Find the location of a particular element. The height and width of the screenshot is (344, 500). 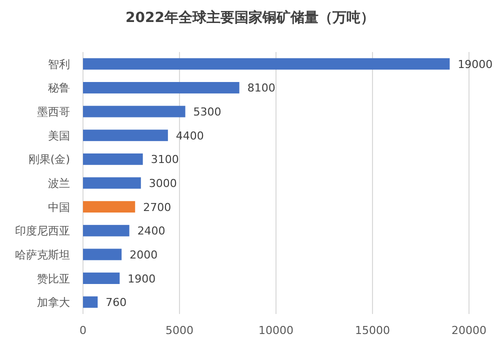

y-tick-label: 刚果(金) is located at coordinates (49, 159).